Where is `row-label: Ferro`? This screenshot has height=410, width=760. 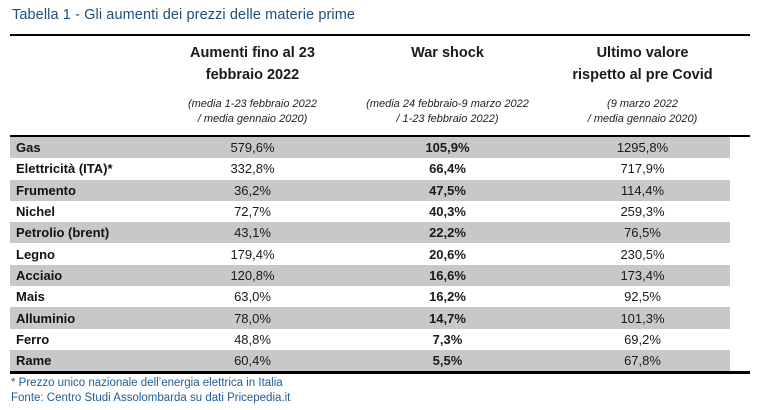 row-label: Ferro is located at coordinates (33, 339).